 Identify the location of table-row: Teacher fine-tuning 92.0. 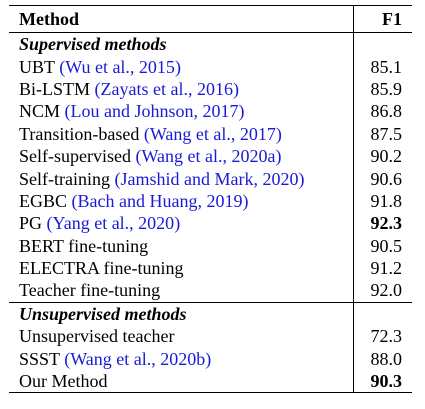
(210, 291).